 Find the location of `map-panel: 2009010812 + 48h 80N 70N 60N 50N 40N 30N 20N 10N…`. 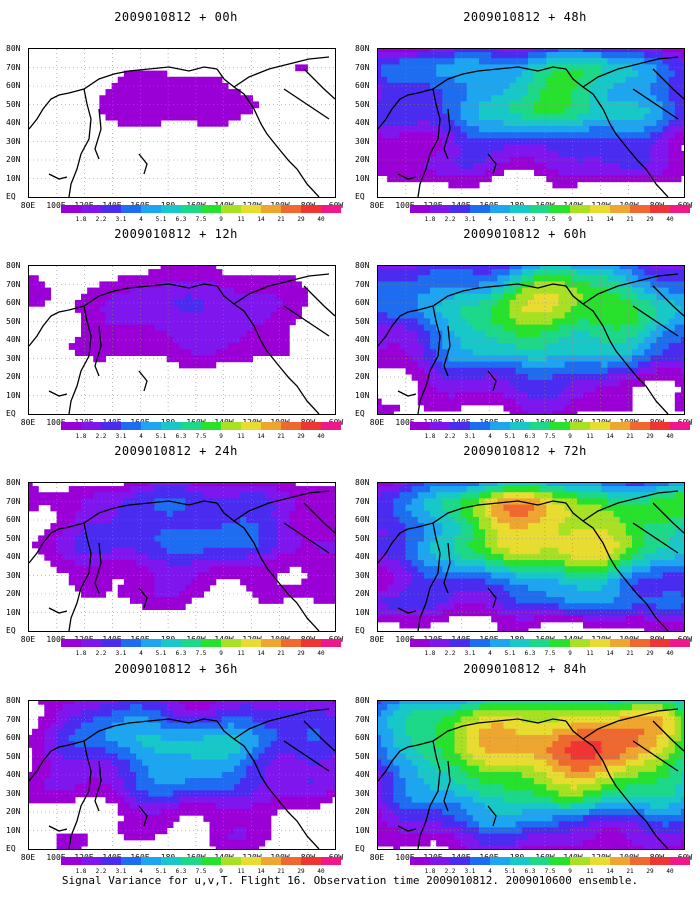

map-panel: 2009010812 + 48h 80N 70N 60N 50N 40N 30N 20N 10N… is located at coordinates (525, 115).